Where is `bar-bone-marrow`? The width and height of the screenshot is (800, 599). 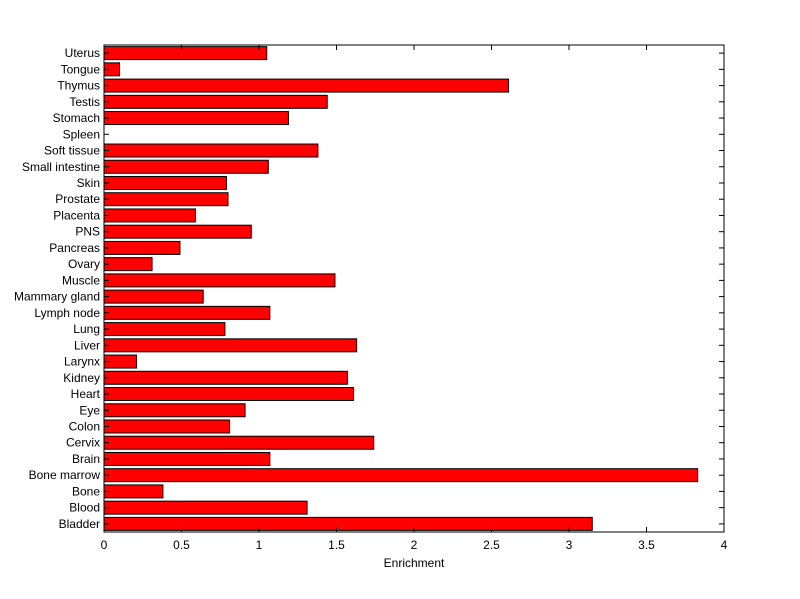 bar-bone-marrow is located at coordinates (401, 475).